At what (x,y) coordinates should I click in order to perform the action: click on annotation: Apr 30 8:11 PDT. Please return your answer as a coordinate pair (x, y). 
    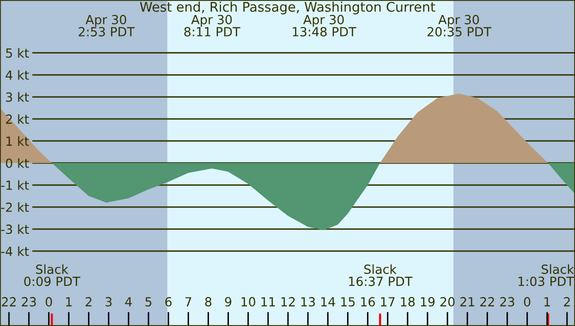
    Looking at the image, I should click on (212, 25).